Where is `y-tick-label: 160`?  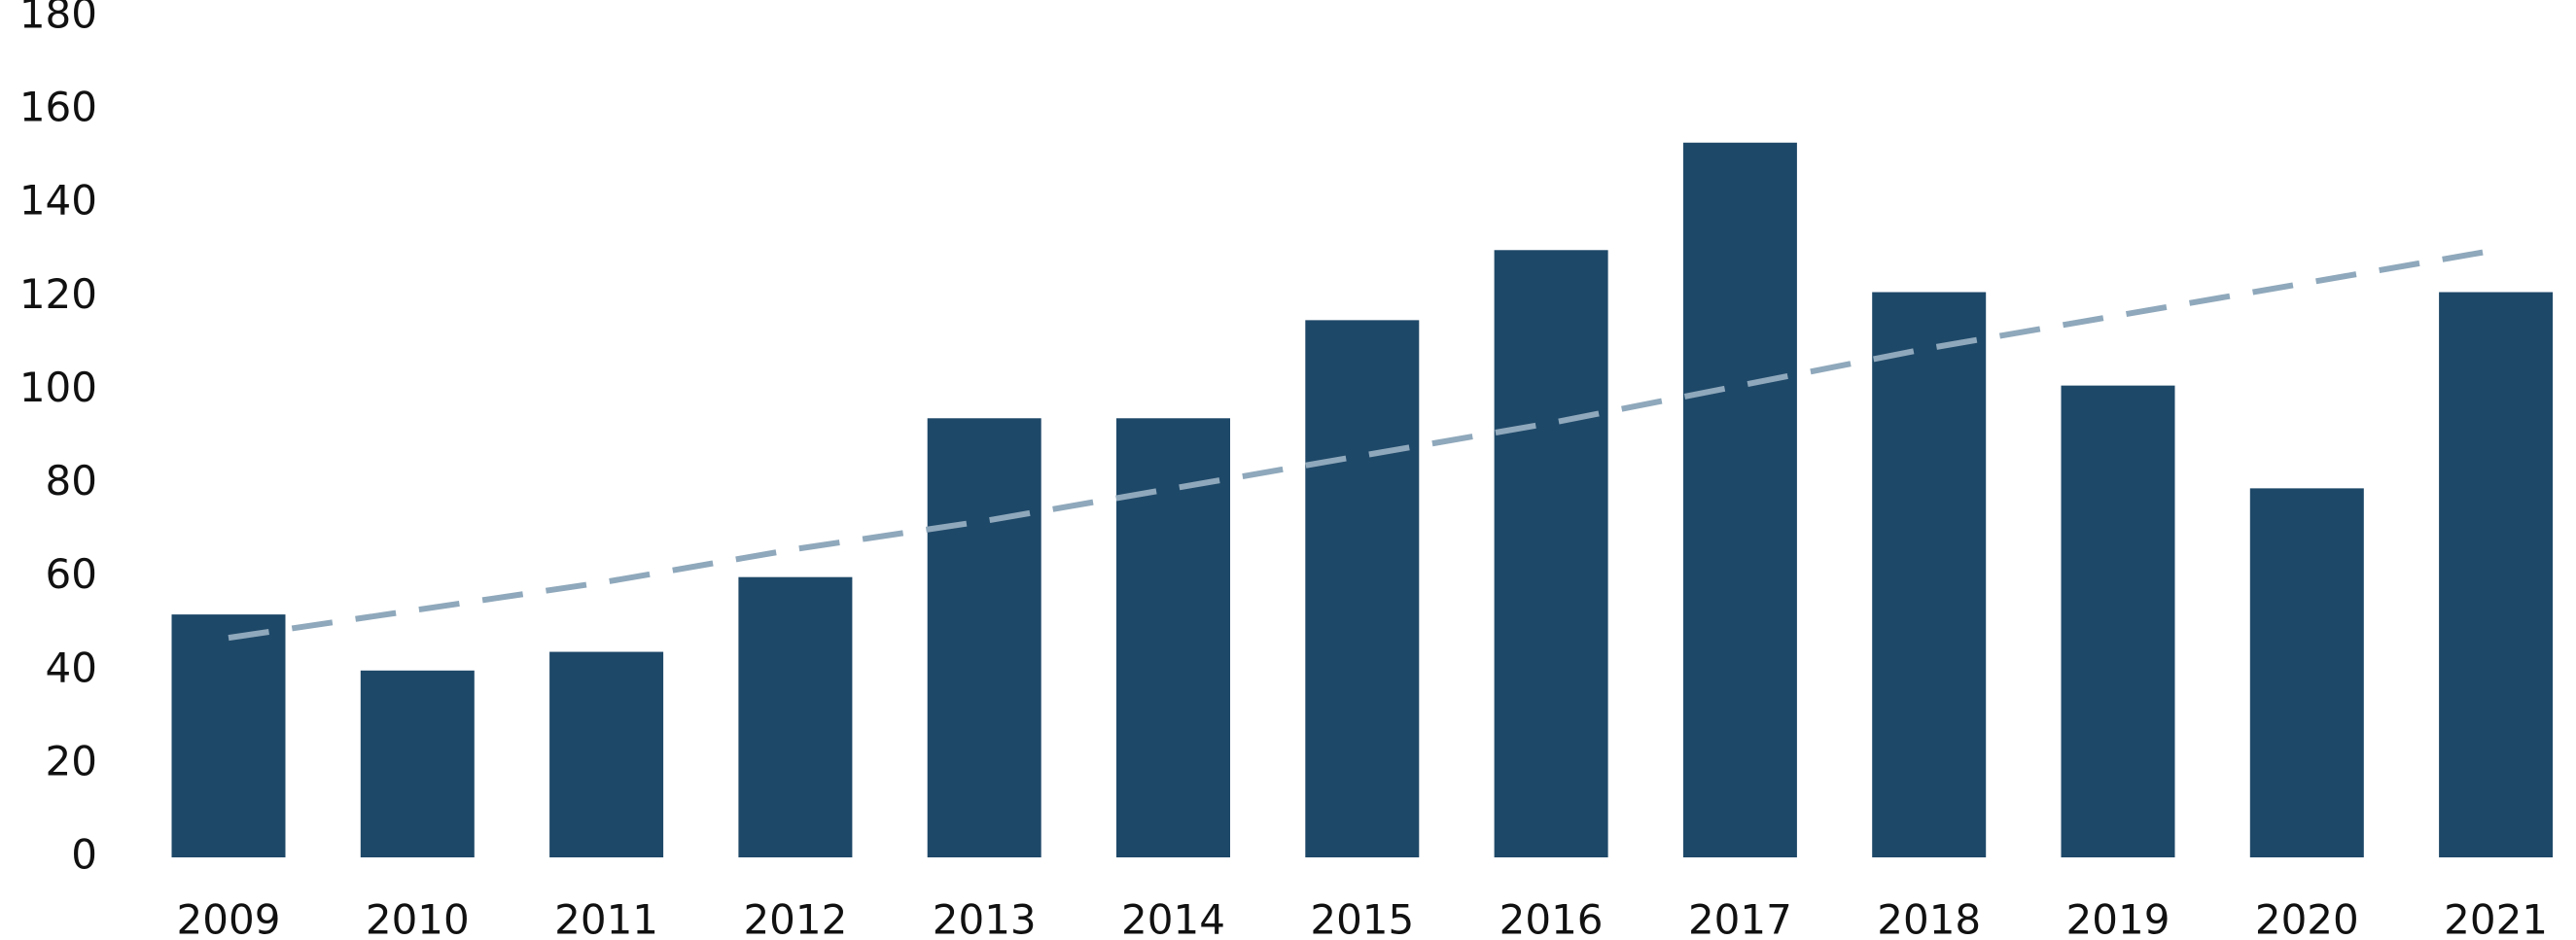 y-tick-label: 160 is located at coordinates (58, 107).